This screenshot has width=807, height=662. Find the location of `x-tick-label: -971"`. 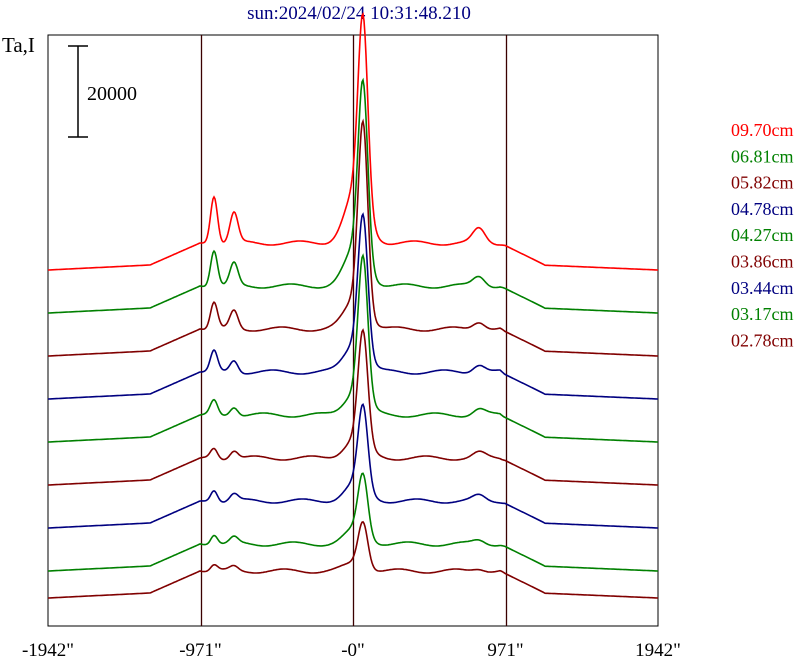

x-tick-label: -971" is located at coordinates (200, 650).